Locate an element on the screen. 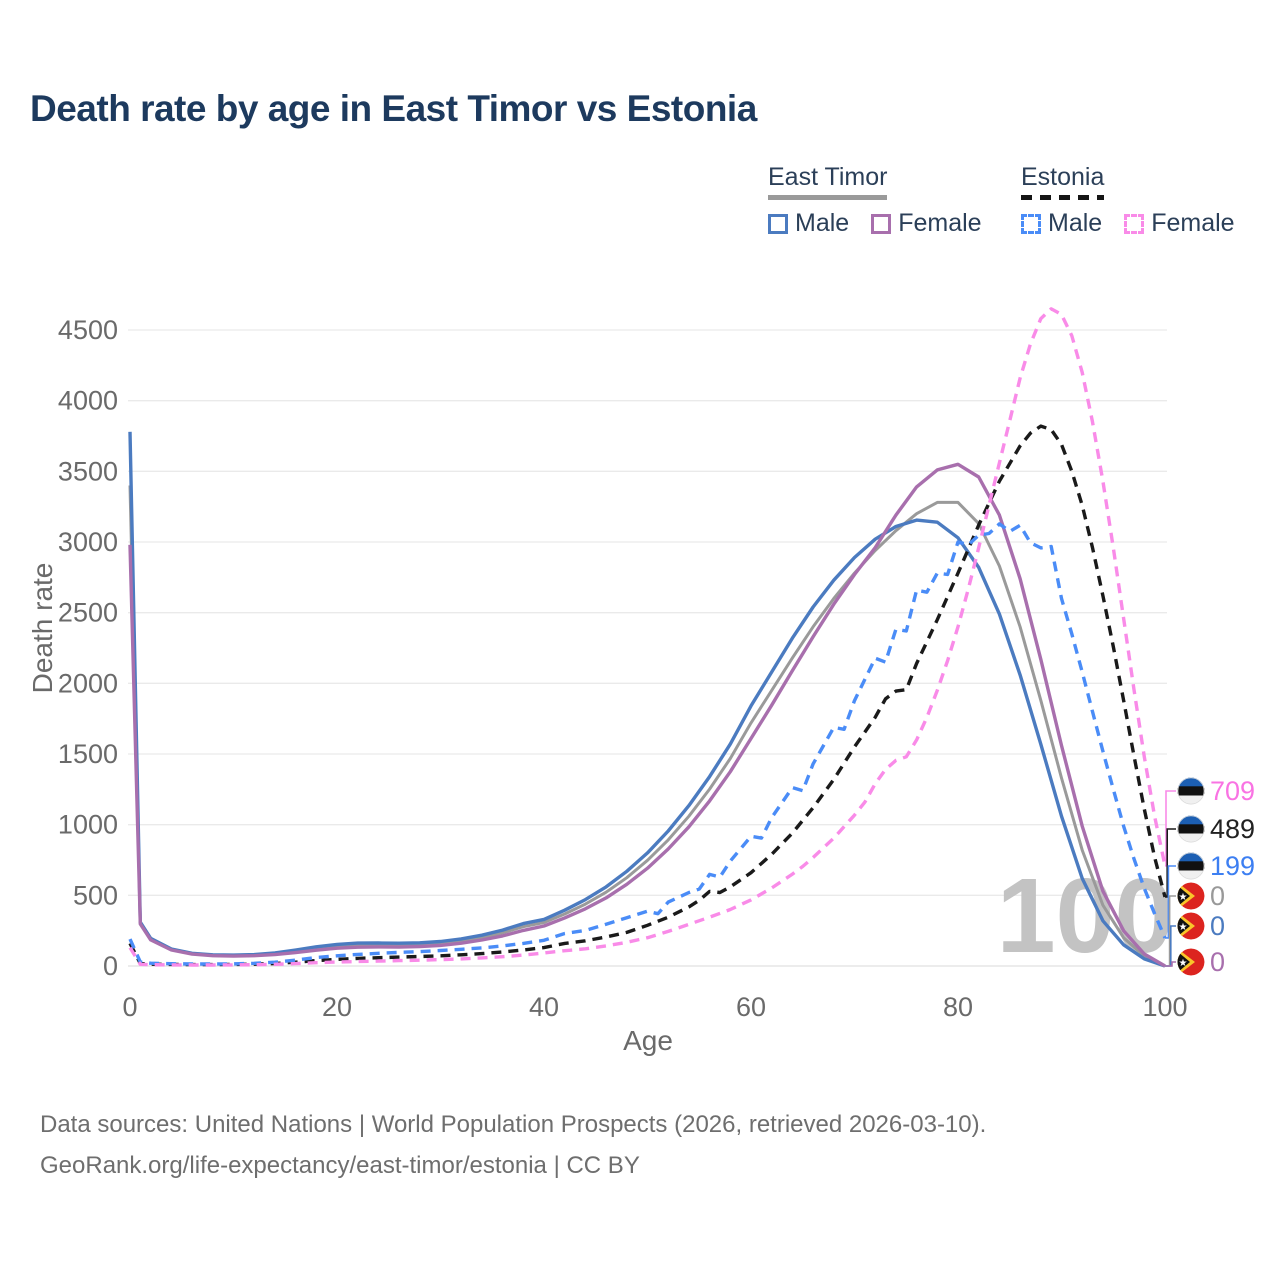  x-axis-title: Age is located at coordinates (648, 1040).